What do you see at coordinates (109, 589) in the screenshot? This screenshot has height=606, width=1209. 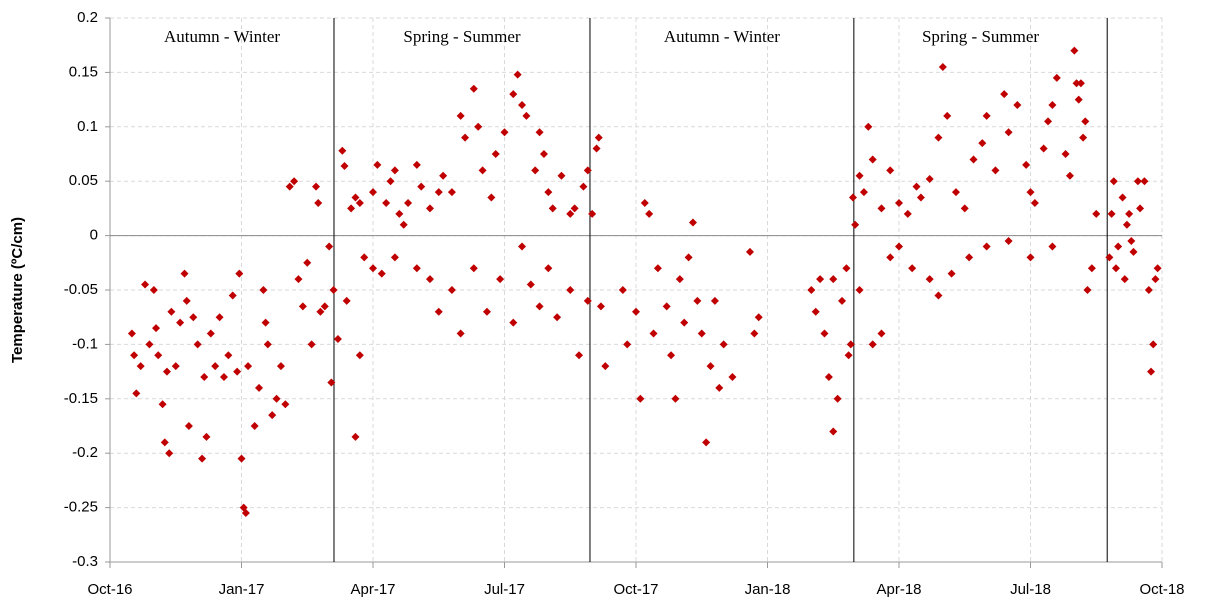 I see `x-tick-label: Oct-16` at bounding box center [109, 589].